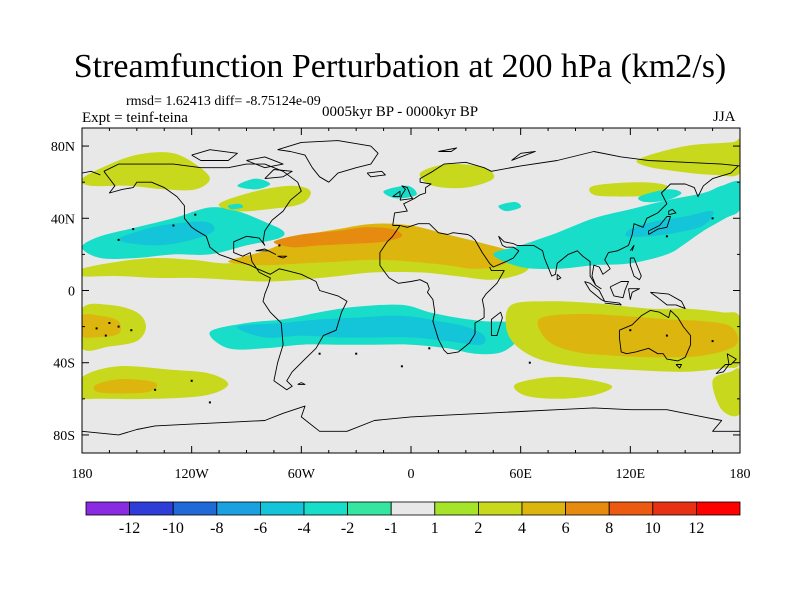  I want to click on colorbar-label-10: 6, so click(566, 528).